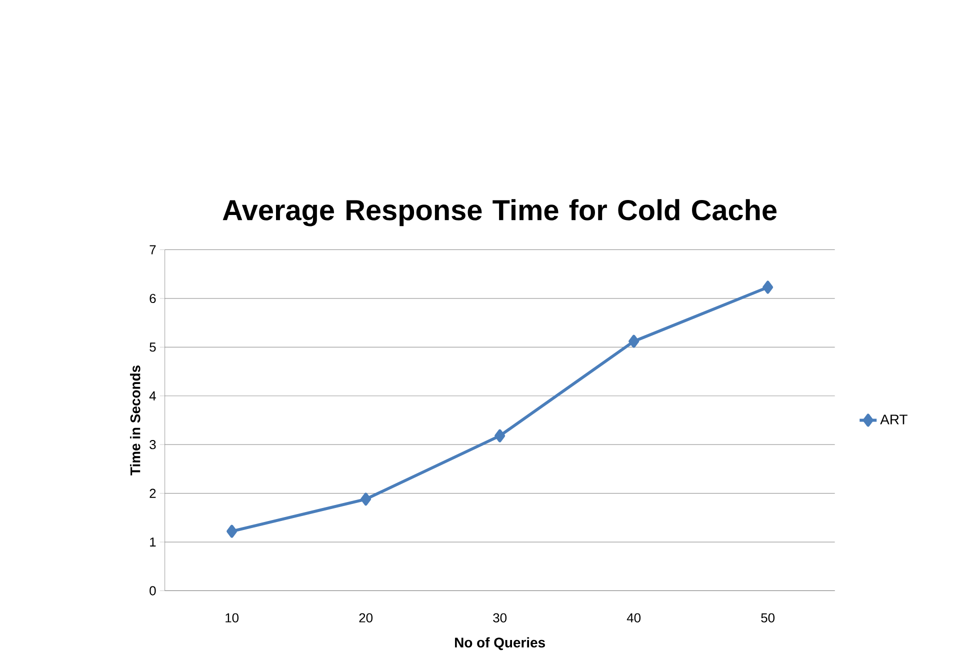 Image resolution: width=957 pixels, height=657 pixels. What do you see at coordinates (153, 445) in the screenshot?
I see `y-tick-label: 3` at bounding box center [153, 445].